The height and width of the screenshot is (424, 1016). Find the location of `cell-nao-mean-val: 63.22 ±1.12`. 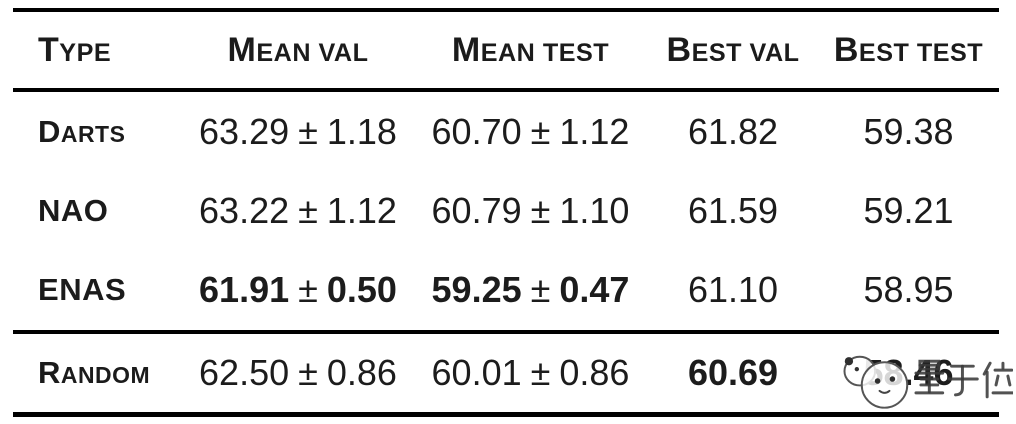

cell-nao-mean-val: 63.22 ±1.12 is located at coordinates (298, 211).